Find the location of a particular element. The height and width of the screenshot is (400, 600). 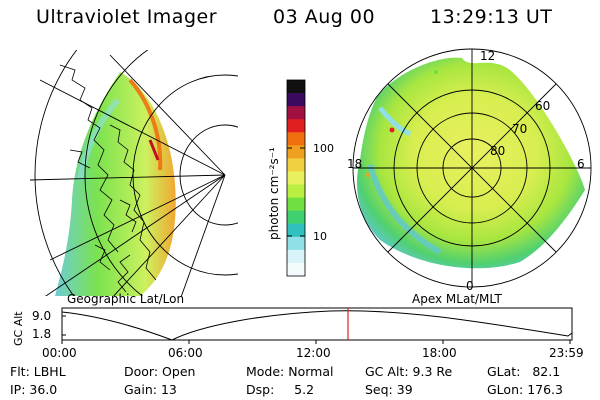

right-panel-label: Apex MLat/MLT is located at coordinates (457, 299).